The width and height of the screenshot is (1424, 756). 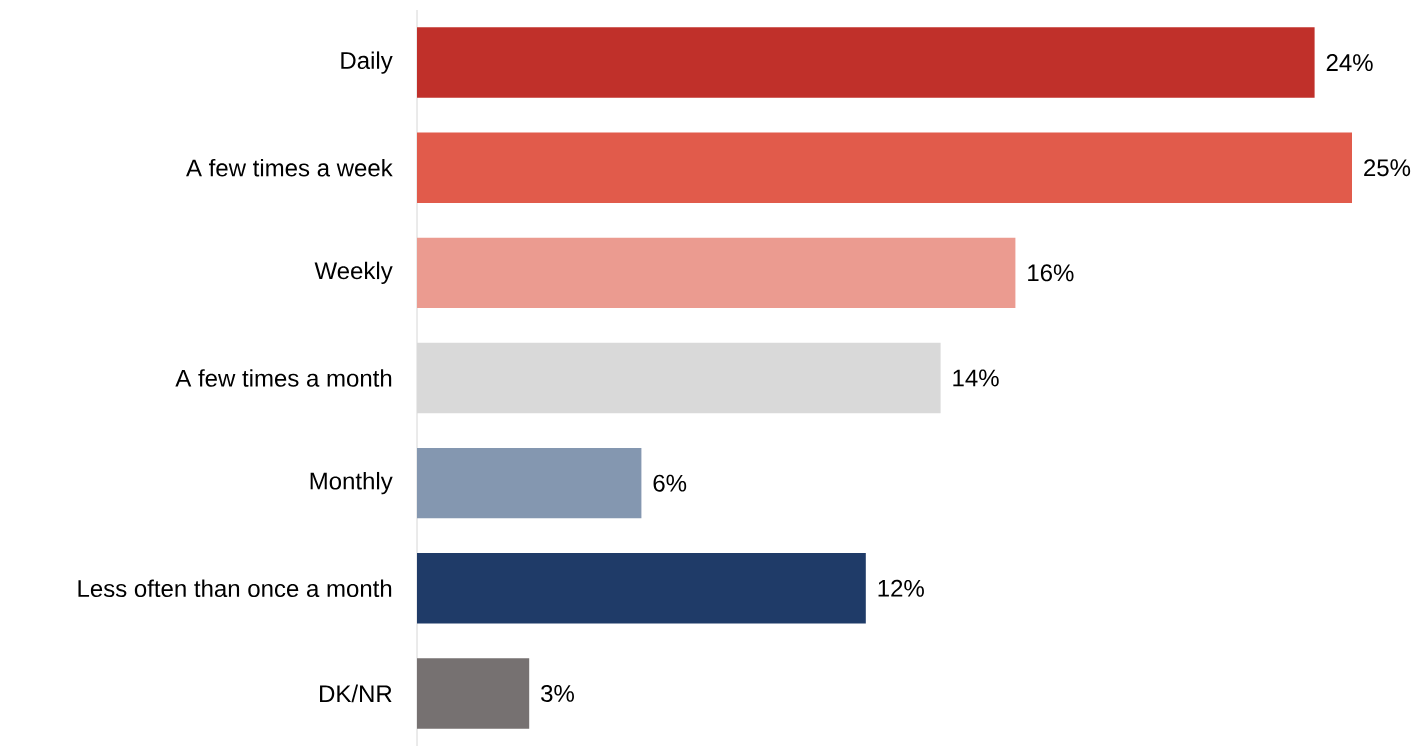 What do you see at coordinates (976, 378) in the screenshot?
I see `data-label: 14%` at bounding box center [976, 378].